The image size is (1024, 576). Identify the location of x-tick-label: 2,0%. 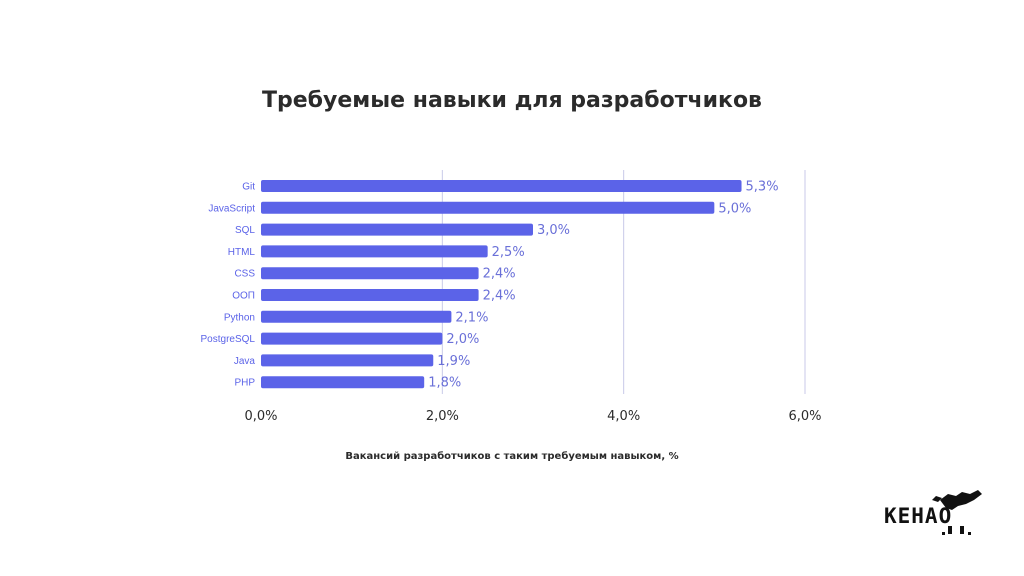
(442, 416).